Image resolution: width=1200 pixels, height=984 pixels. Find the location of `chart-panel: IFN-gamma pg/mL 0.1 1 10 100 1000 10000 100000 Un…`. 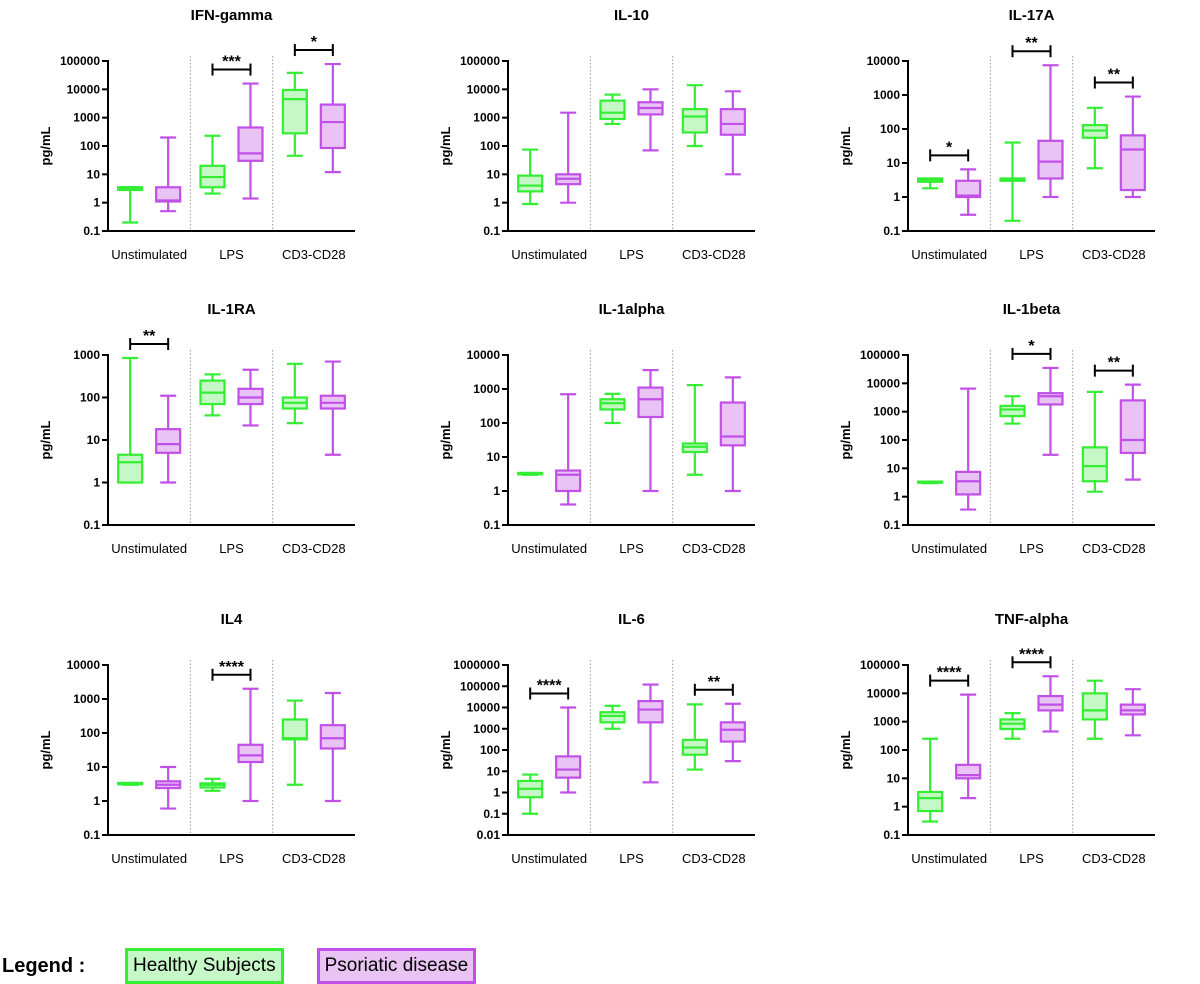

chart-panel: IFN-gamma pg/mL 0.1 1 10 100 1000 10000 100000 Un… is located at coordinates (200, 150).